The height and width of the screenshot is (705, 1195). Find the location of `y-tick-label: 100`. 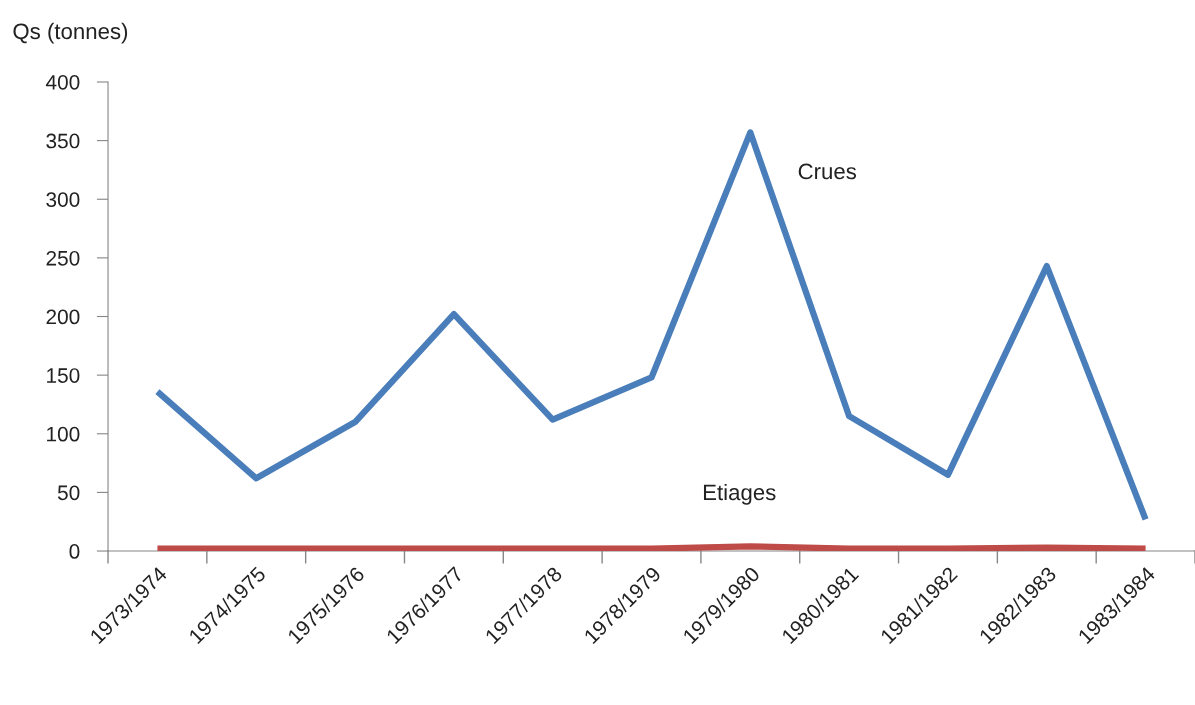

y-tick-label: 100 is located at coordinates (63, 434).